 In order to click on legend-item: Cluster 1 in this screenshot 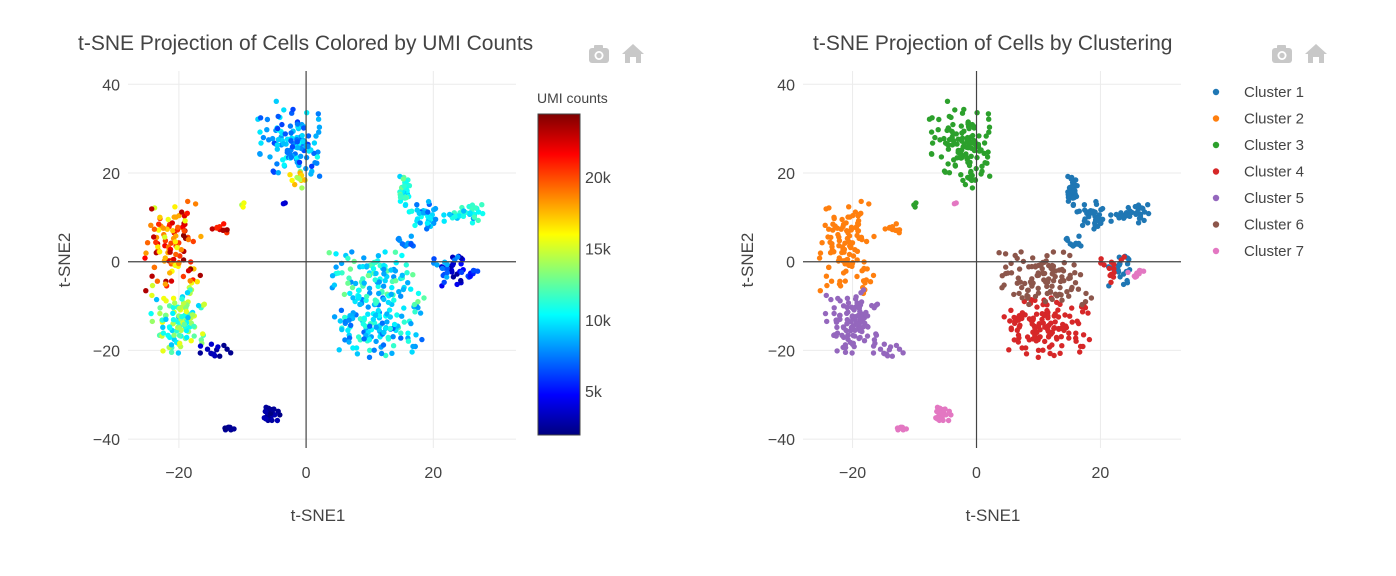, I will do `click(1258, 92)`.